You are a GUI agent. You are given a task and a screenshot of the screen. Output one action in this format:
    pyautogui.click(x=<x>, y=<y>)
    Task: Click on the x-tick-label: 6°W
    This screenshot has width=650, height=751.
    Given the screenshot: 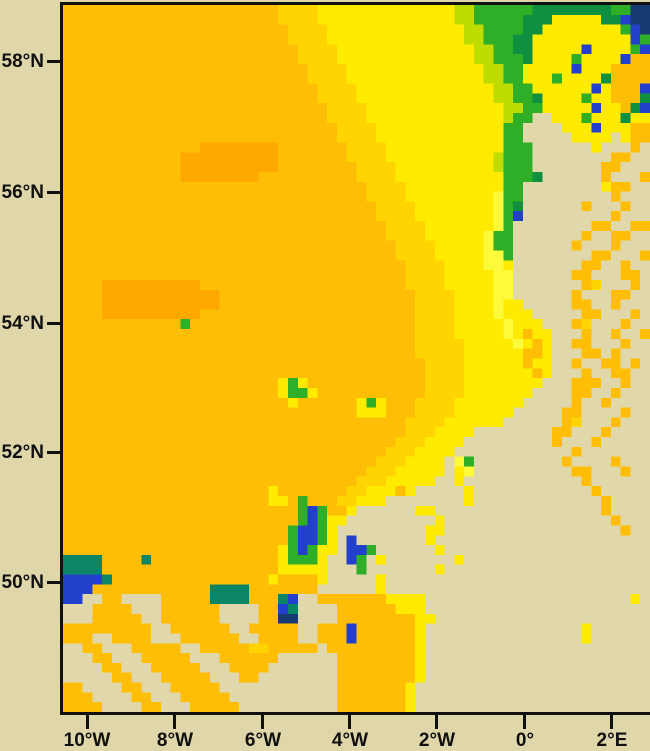 What is the action you would take?
    pyautogui.click(x=263, y=740)
    